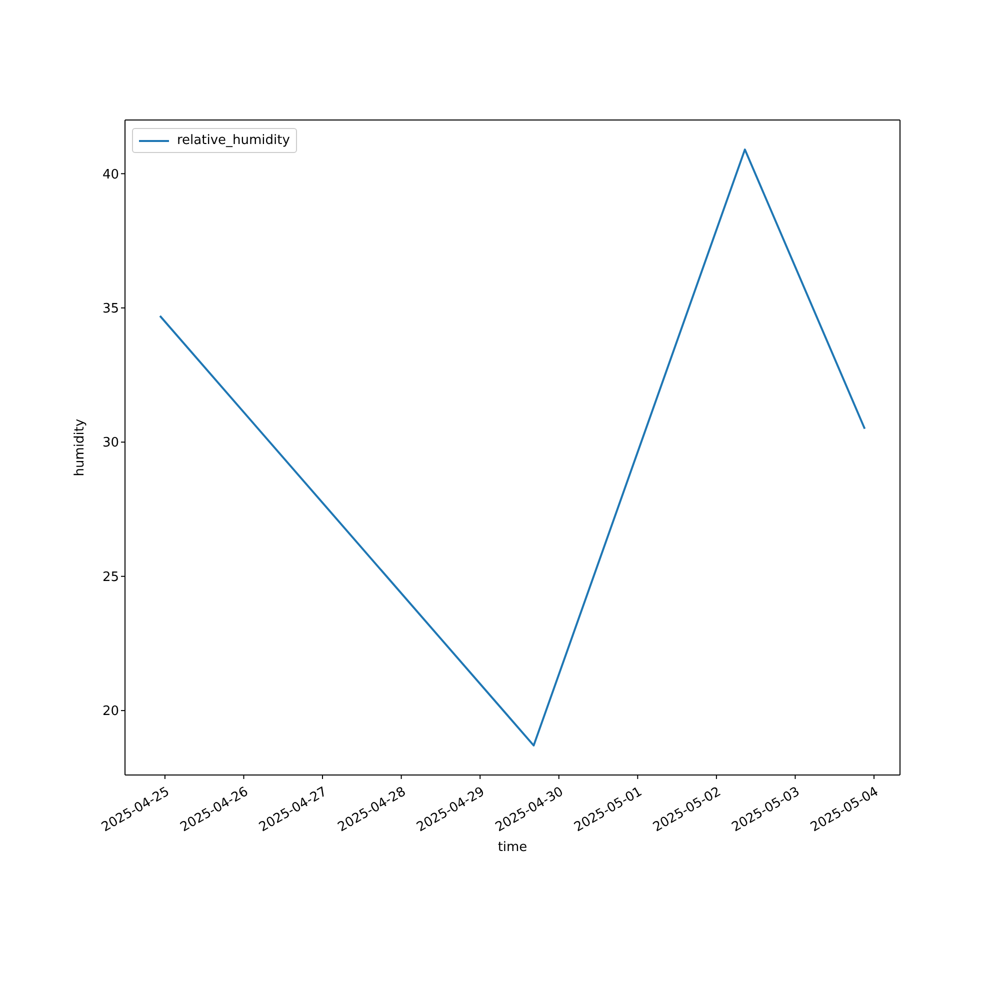 This screenshot has width=1000, height=1000. I want to click on y-tick-label: 40, so click(110, 174).